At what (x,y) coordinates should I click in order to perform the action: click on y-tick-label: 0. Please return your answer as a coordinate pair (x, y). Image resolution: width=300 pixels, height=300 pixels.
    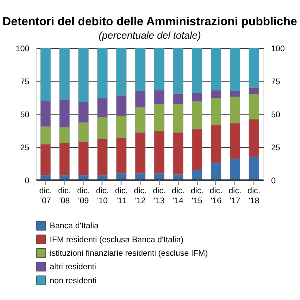
    Looking at the image, I should click on (27, 181).